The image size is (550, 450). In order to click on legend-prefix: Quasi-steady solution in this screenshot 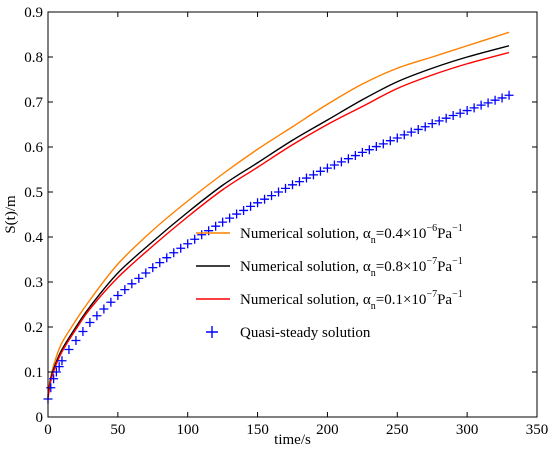, I will do `click(305, 333)`.